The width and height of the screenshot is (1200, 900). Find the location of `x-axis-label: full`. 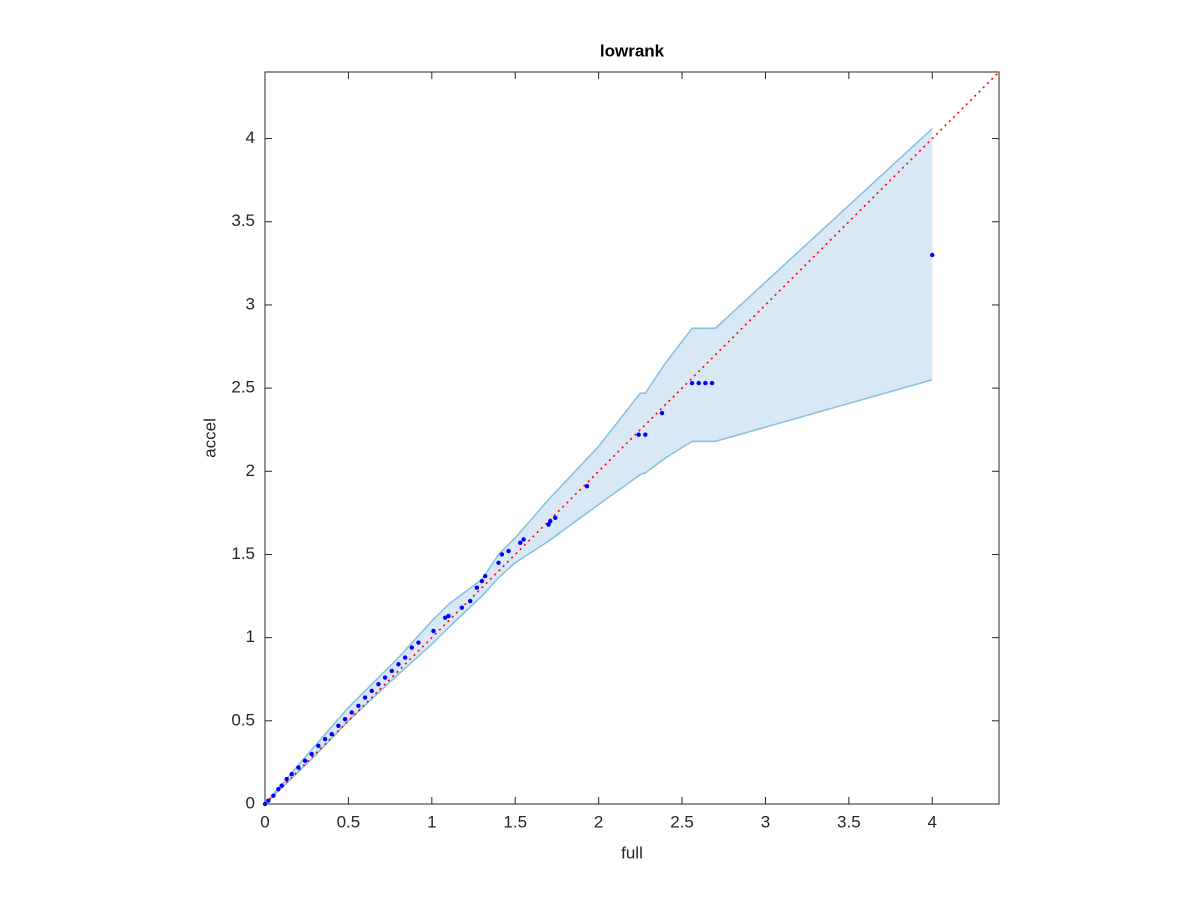

x-axis-label: full is located at coordinates (632, 852).